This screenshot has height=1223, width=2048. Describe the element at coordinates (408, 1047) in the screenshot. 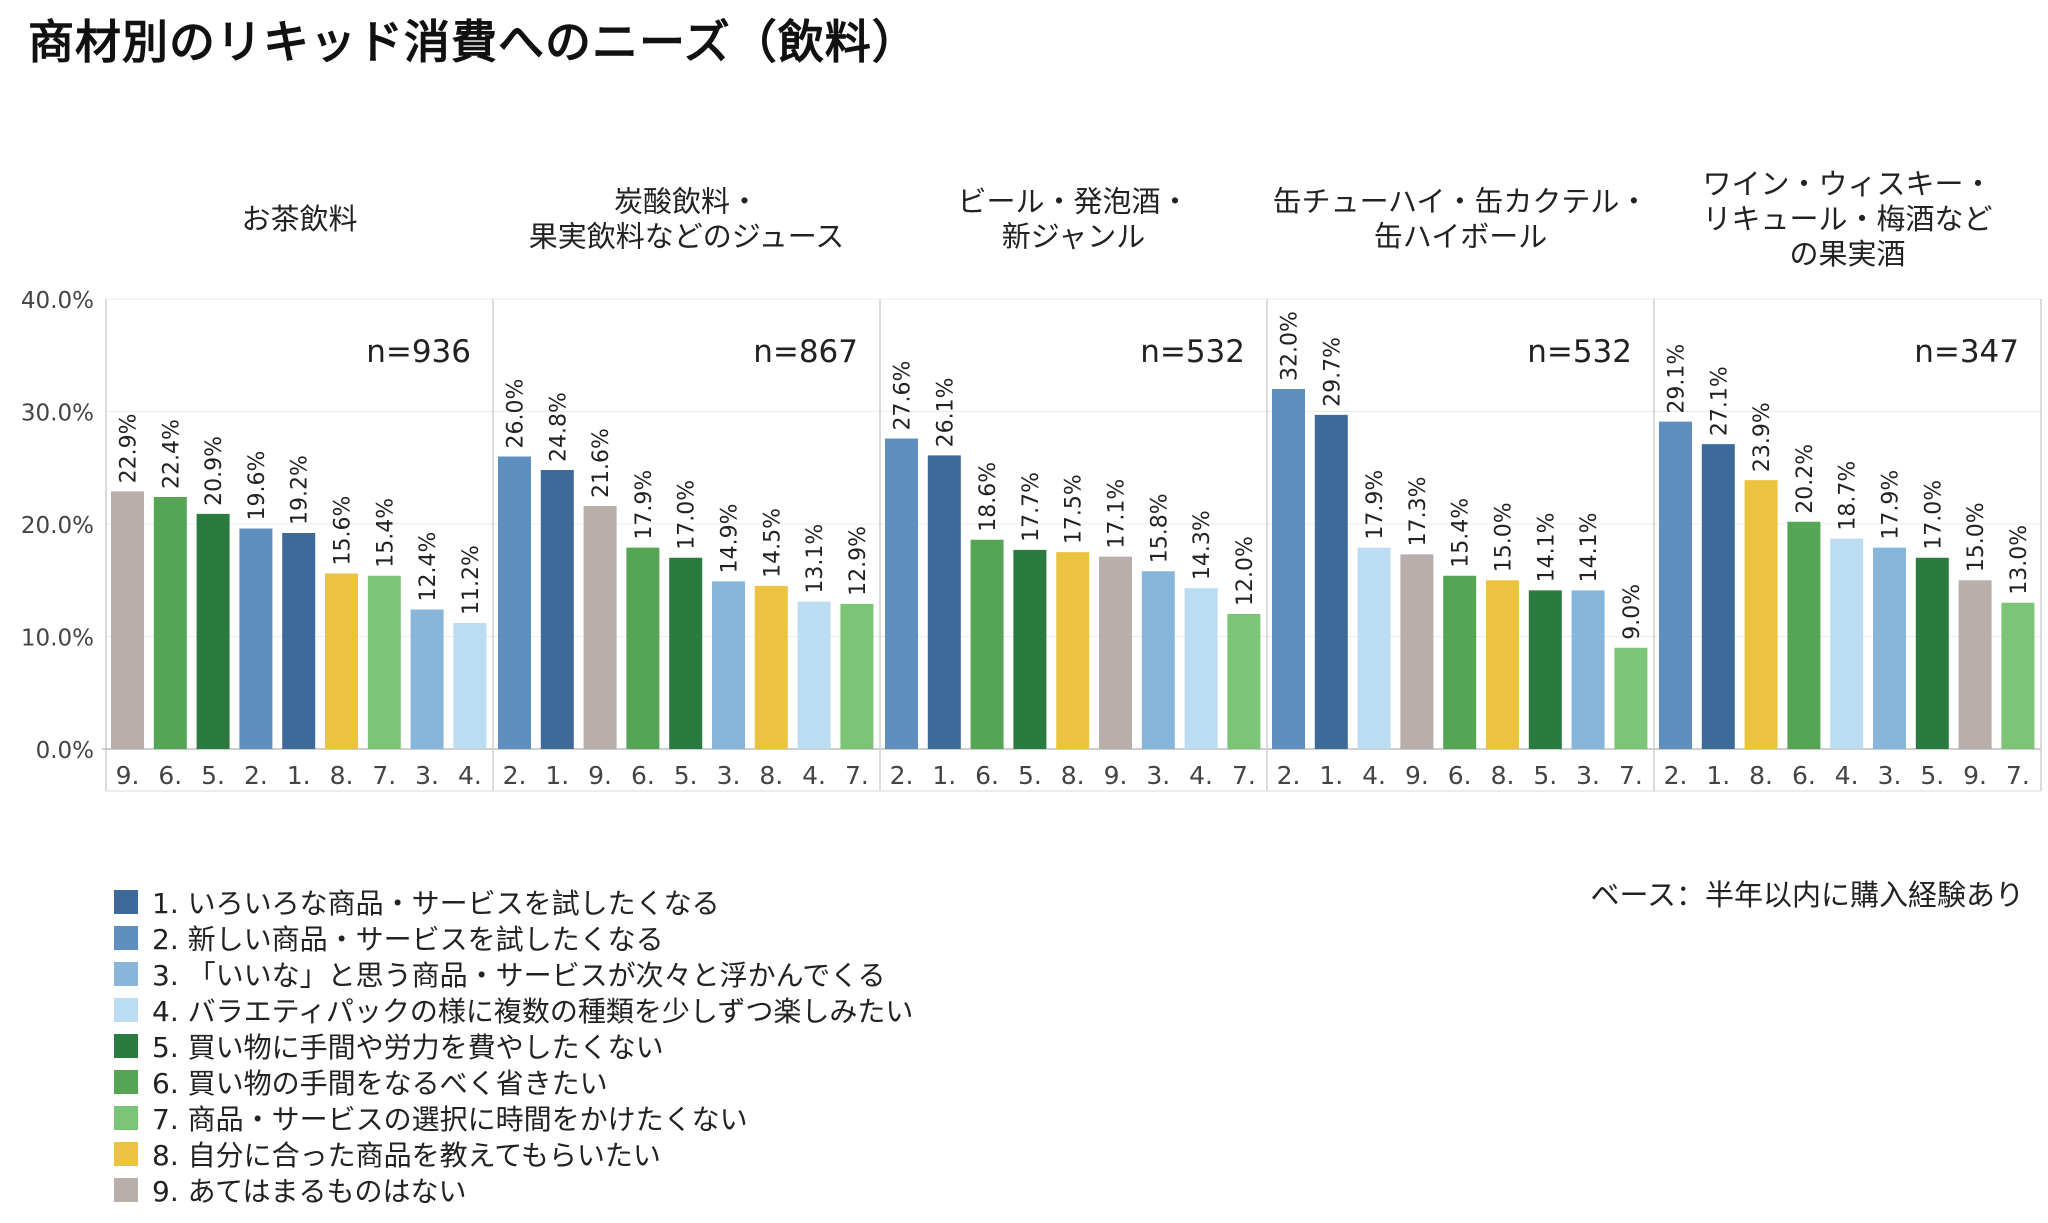

I see `legend-label: 5. 買い物に手間や労力を費やしたくない` at that location.